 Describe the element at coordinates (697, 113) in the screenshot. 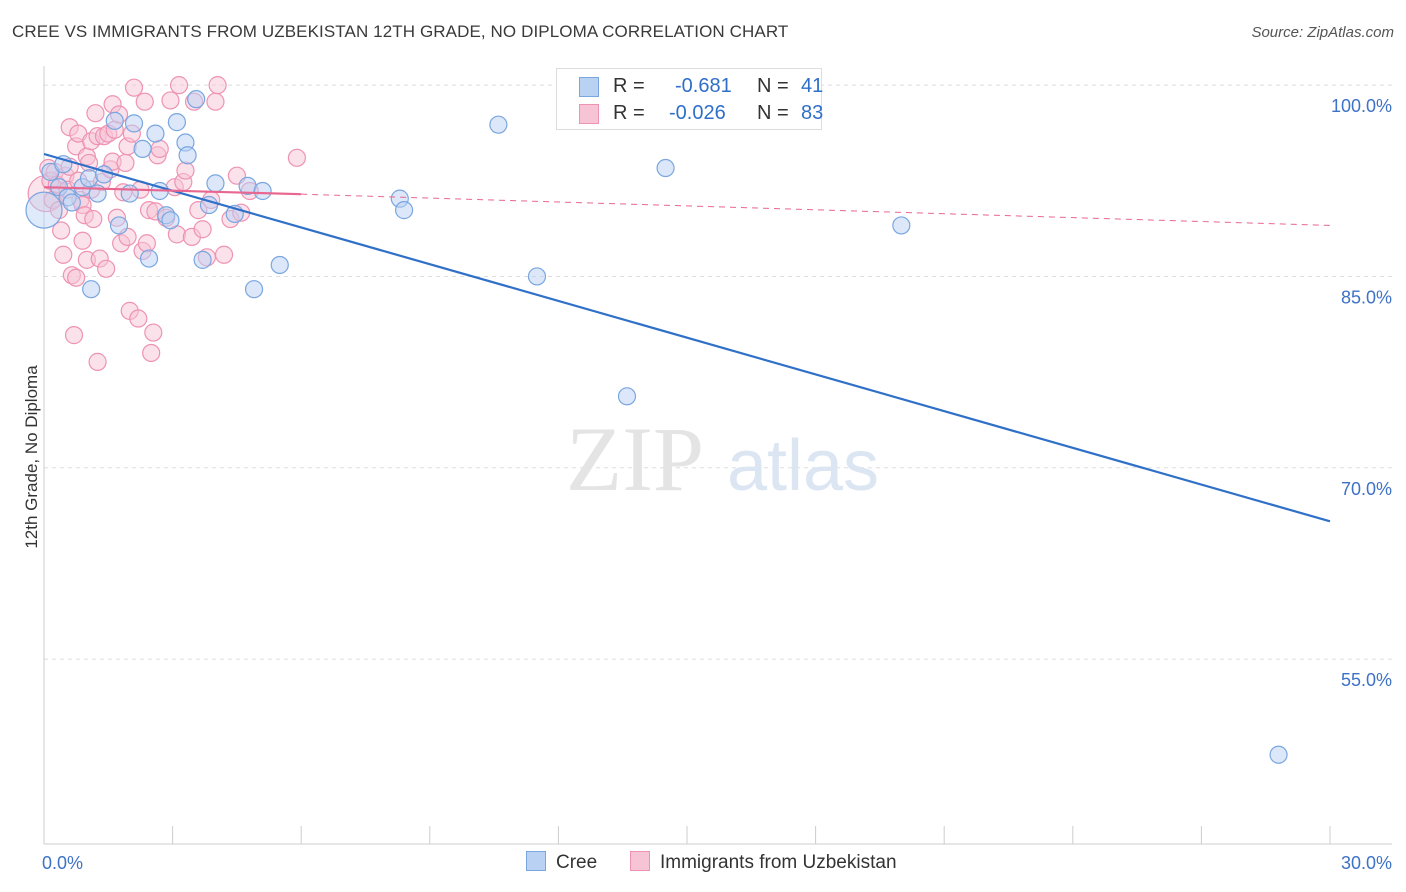

I see `legend-r-value: -0.026` at that location.